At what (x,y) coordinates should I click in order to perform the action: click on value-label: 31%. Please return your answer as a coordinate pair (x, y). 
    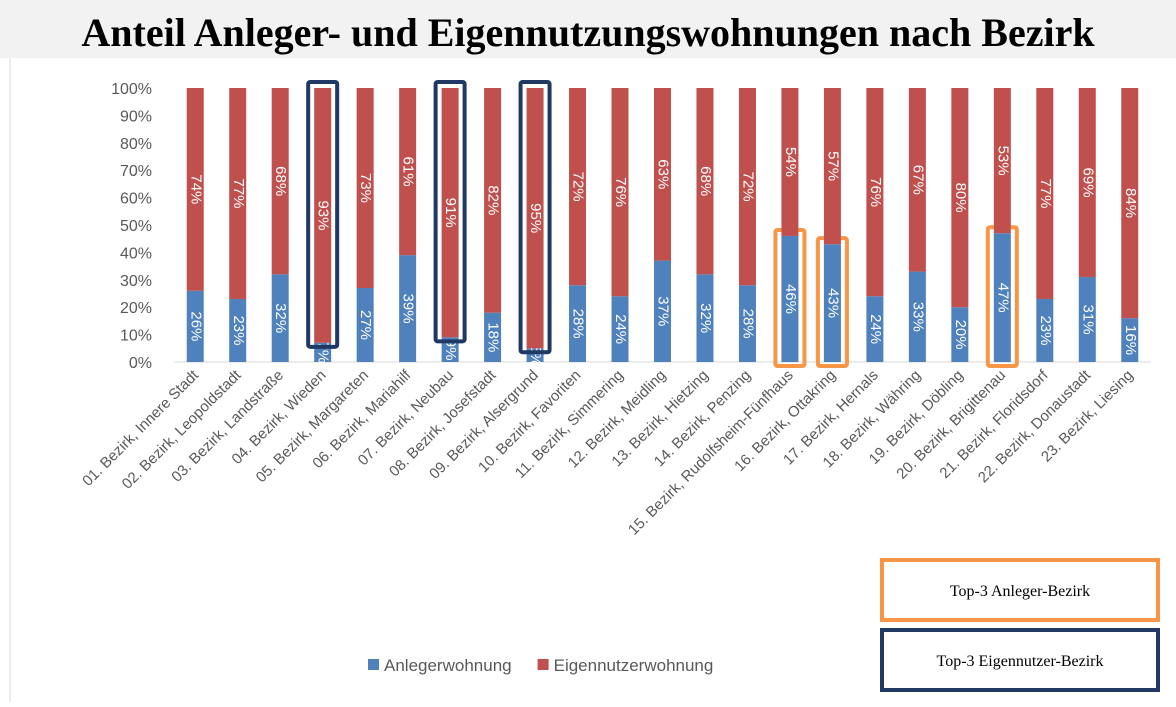
    Looking at the image, I should click on (1087, 320).